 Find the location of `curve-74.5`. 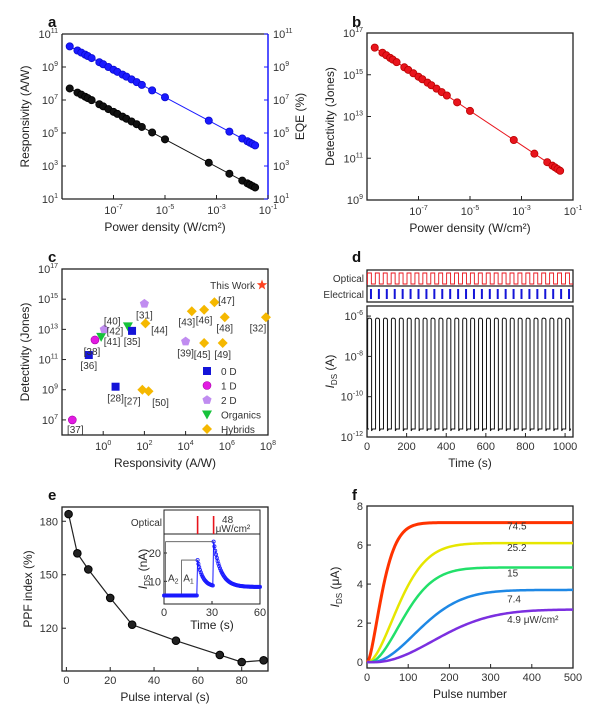

curve-74.5 is located at coordinates (469, 592).